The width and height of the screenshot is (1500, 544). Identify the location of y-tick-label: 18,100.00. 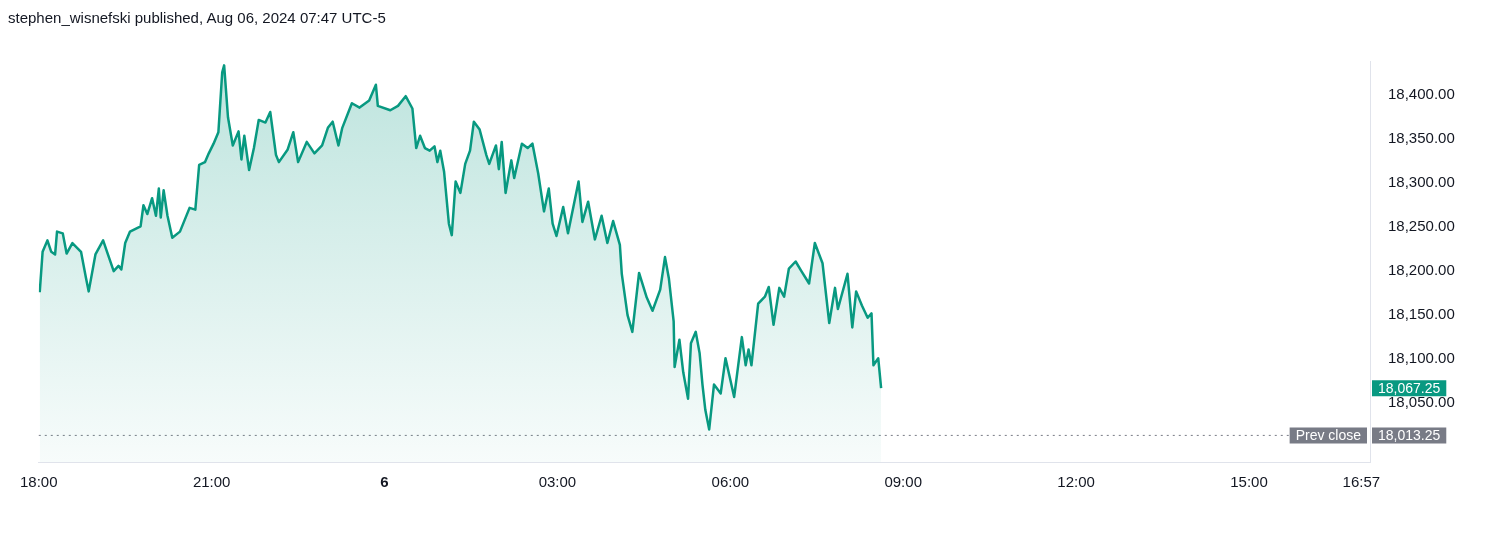
(1421, 358).